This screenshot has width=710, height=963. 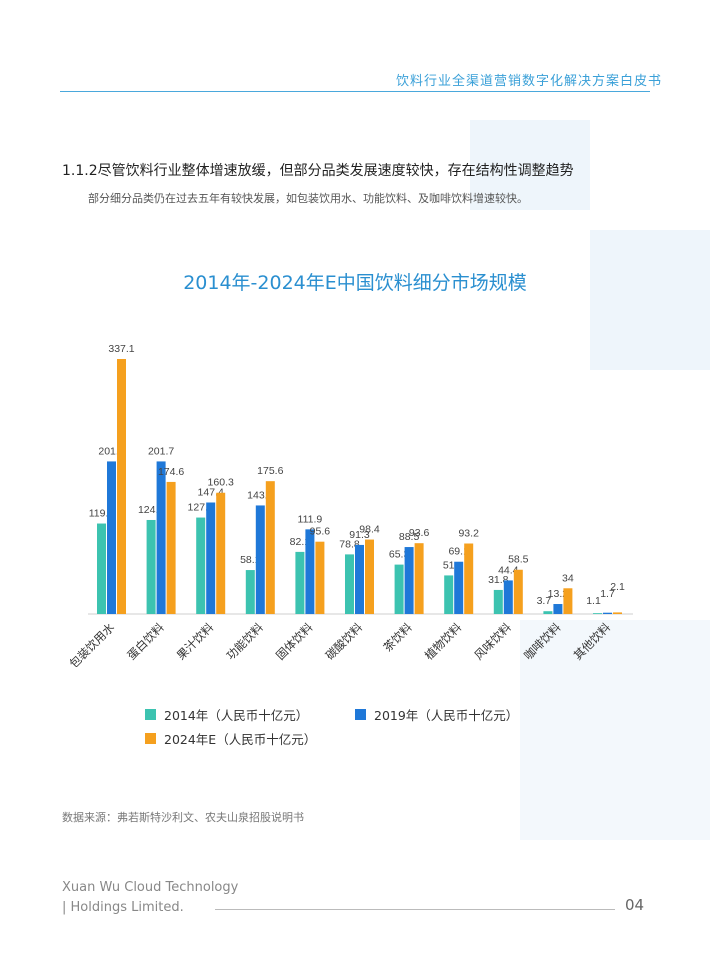 I want to click on data-label: 44.4, so click(x=508, y=570).